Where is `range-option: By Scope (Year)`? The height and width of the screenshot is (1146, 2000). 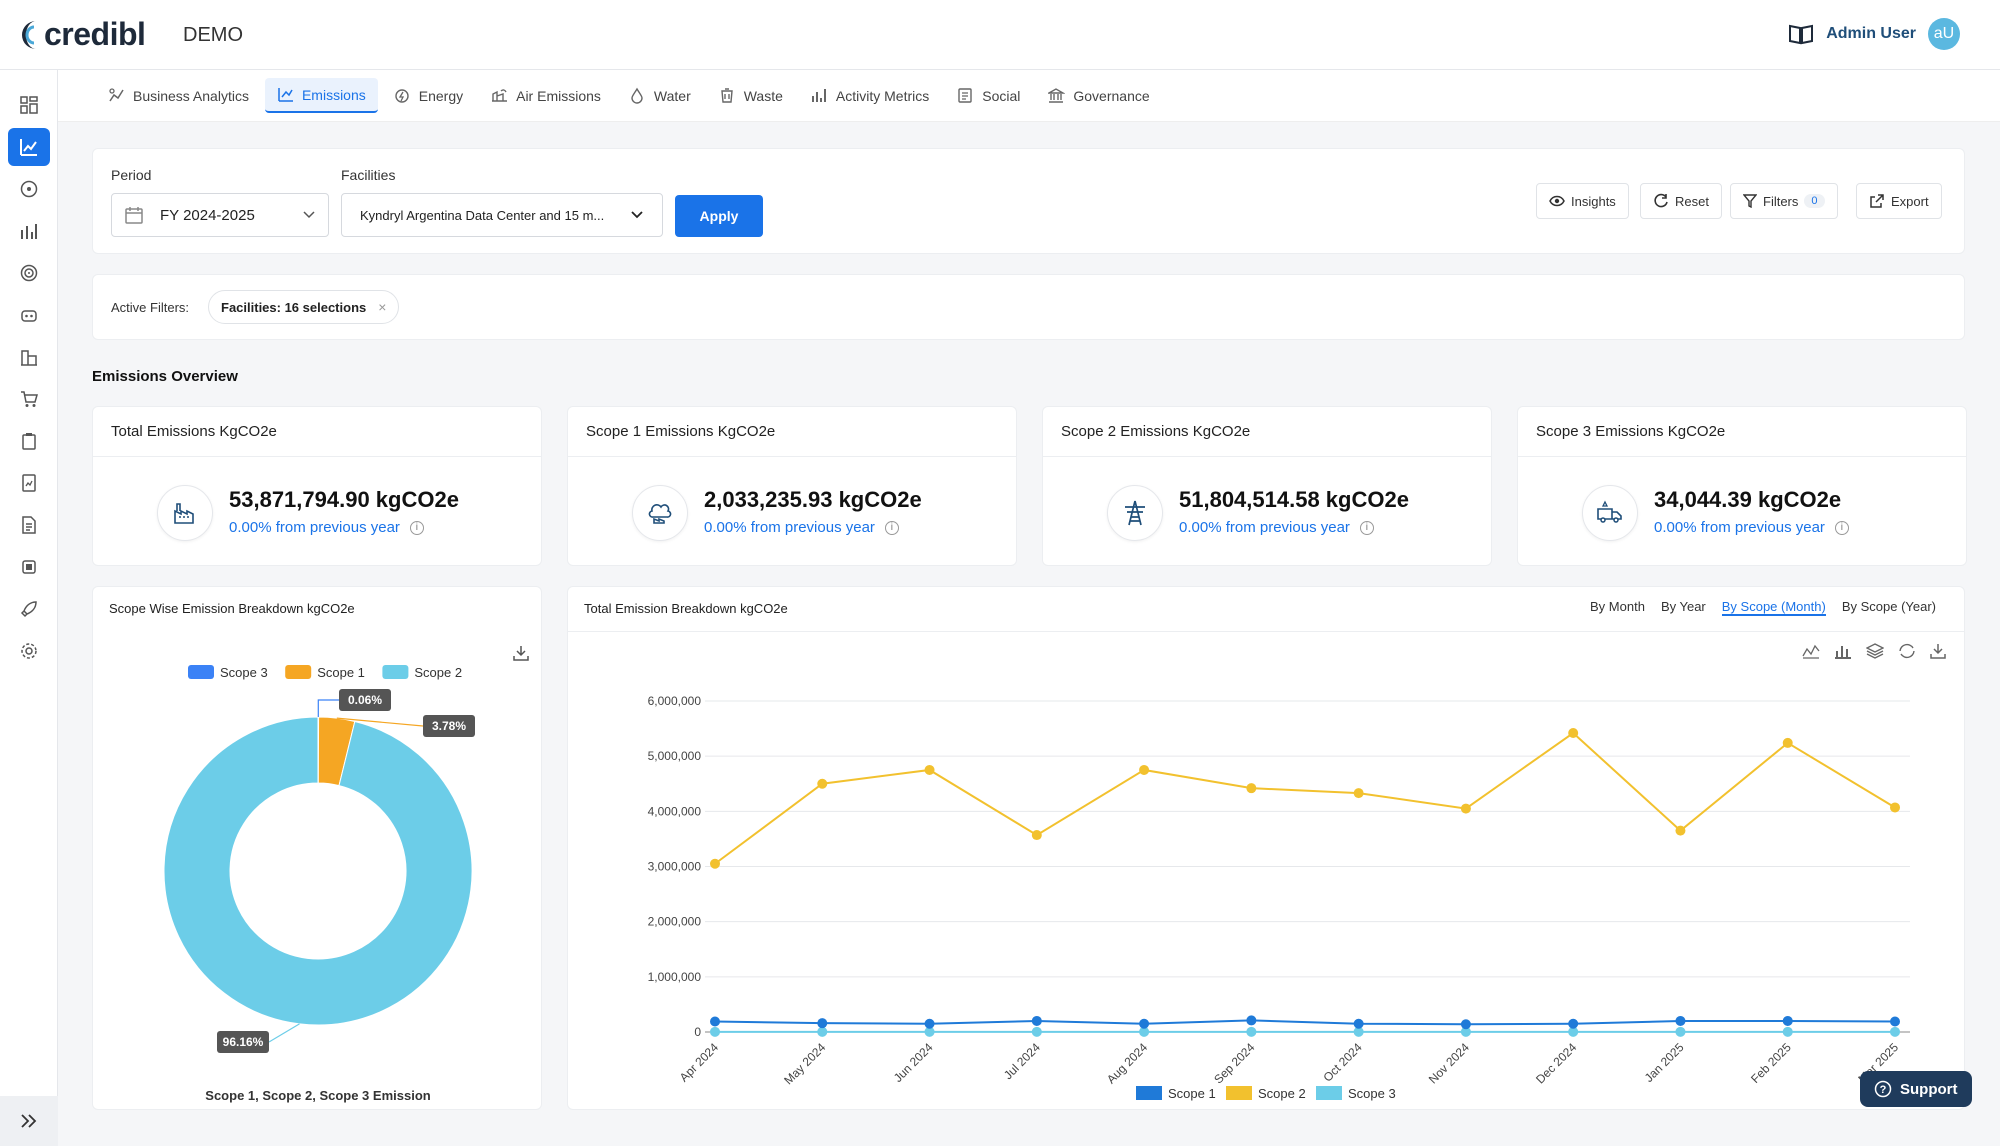 range-option: By Scope (Year) is located at coordinates (1888, 606).